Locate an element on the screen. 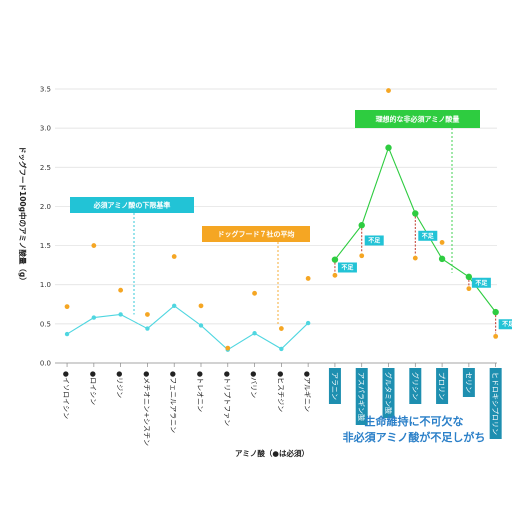 The image size is (512, 512). category-label: ●メチオニン+シスチン is located at coordinates (146, 408).